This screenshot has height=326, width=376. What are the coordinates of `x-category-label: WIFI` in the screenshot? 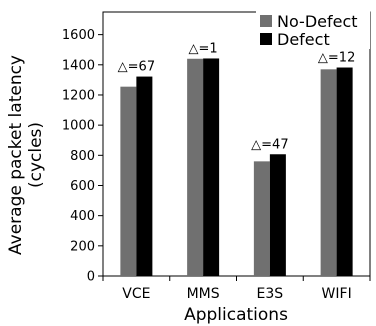 It's located at (337, 294).